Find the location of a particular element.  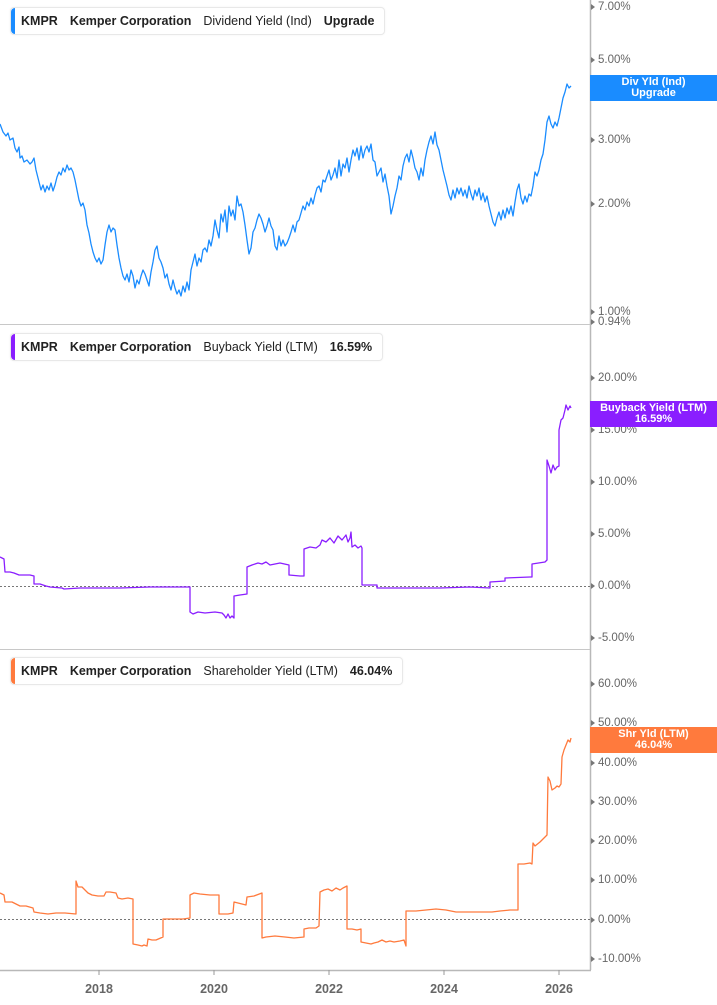

last-value-badge-shareholder: Shr Yld (LTM) 46.04% is located at coordinates (653, 740).